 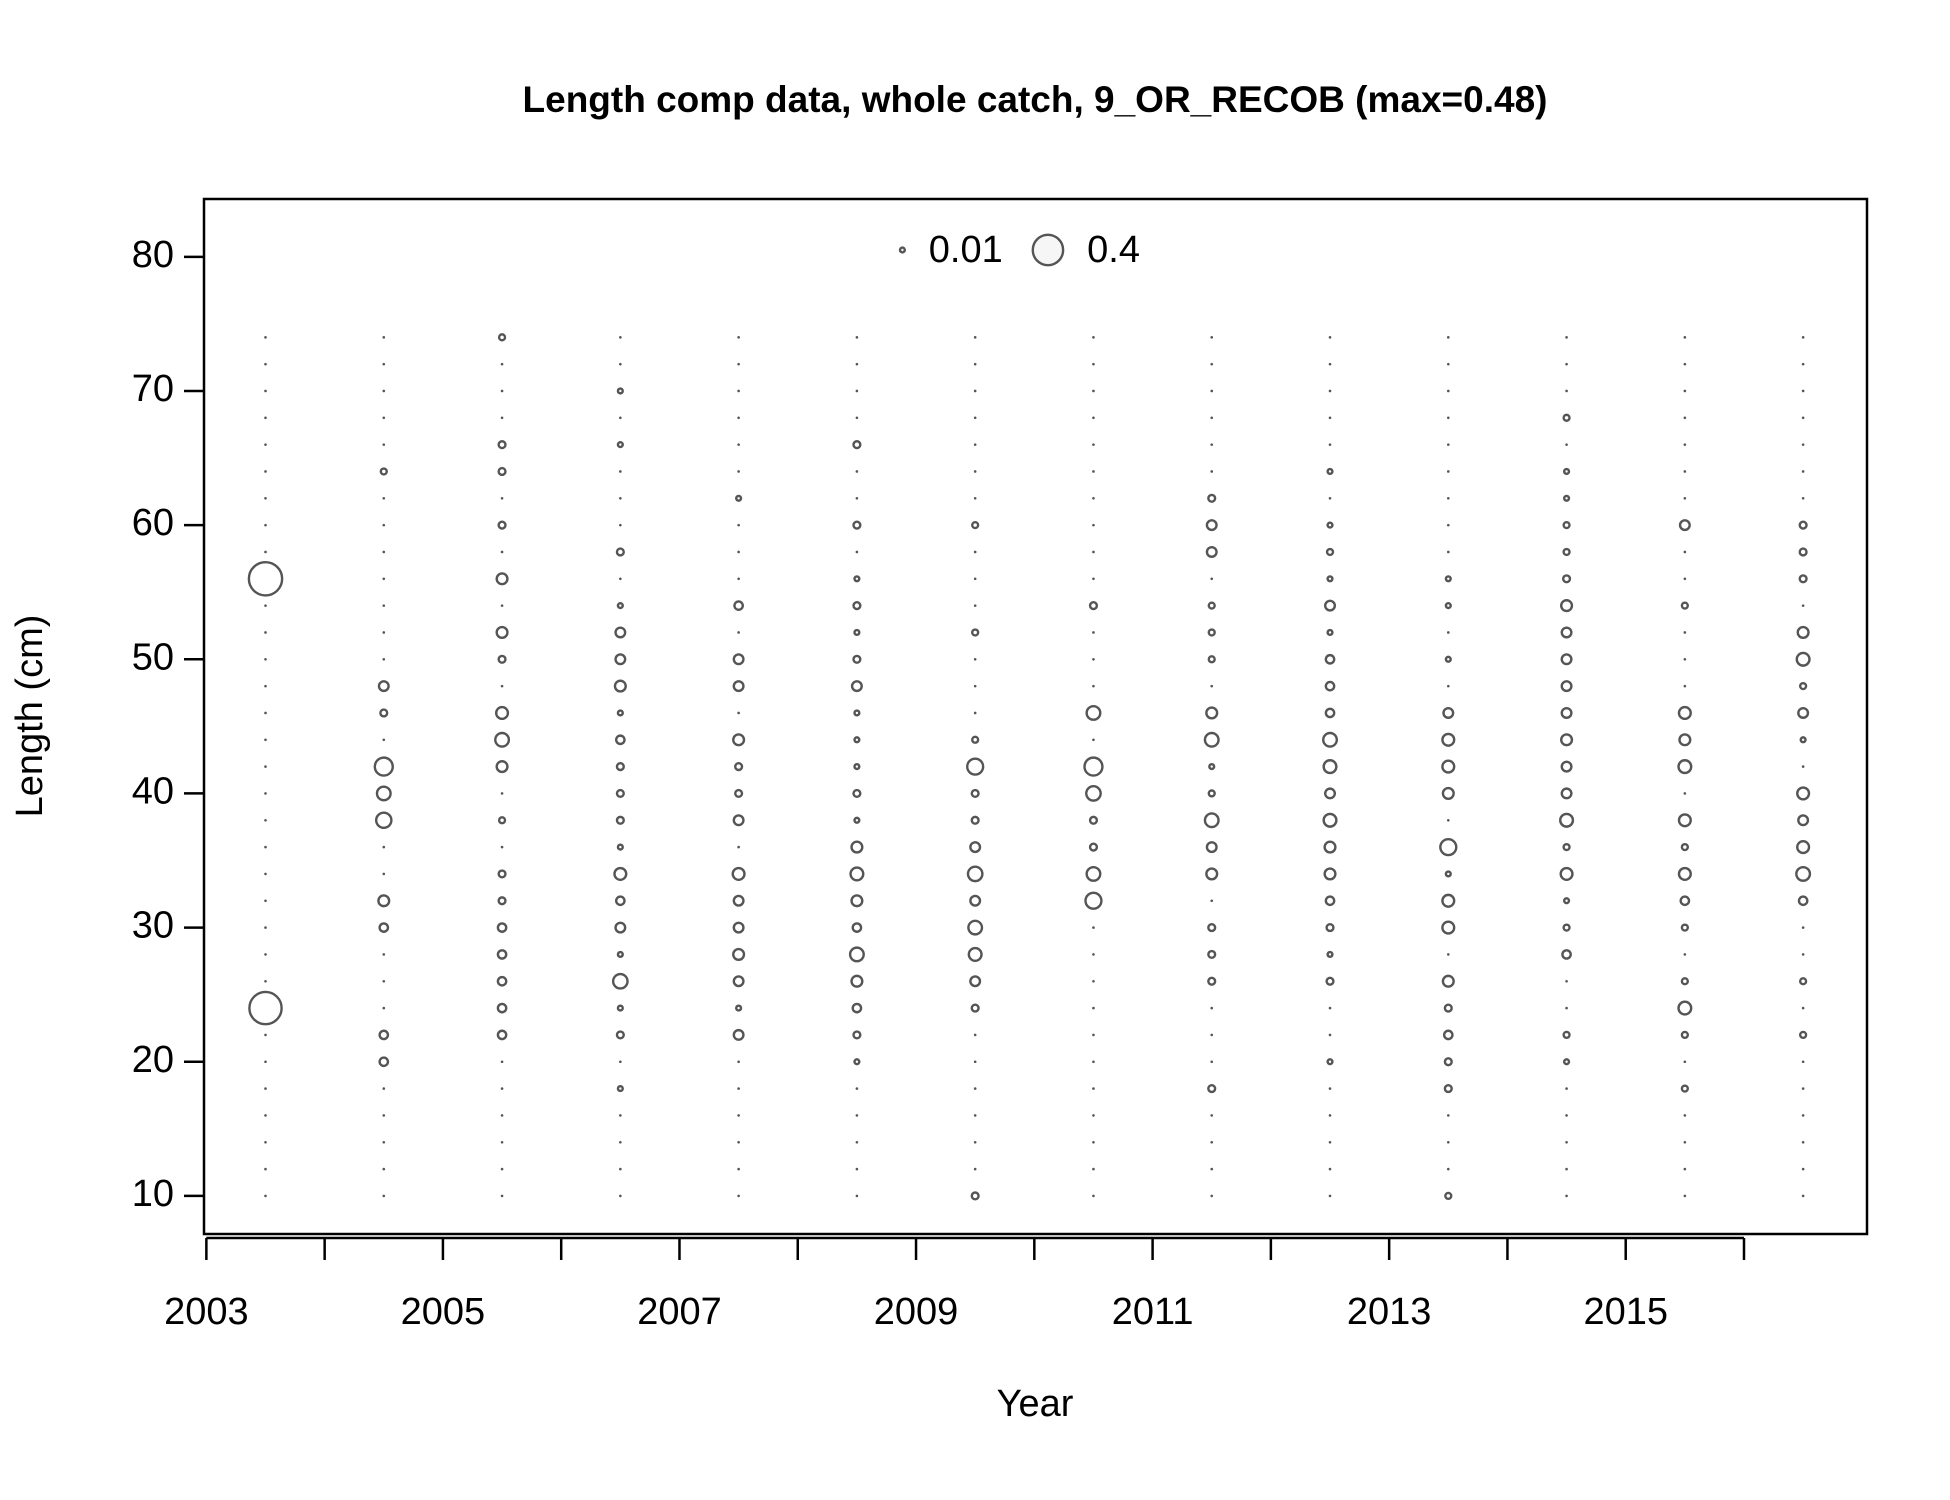 I want to click on y-axis-label: Length (cm), so click(x=30, y=716).